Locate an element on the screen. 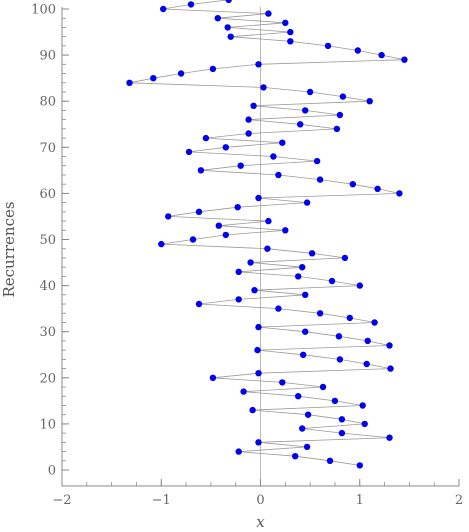 This screenshot has height=532, width=469. y-tick-label: 100 is located at coordinates (43, 10).